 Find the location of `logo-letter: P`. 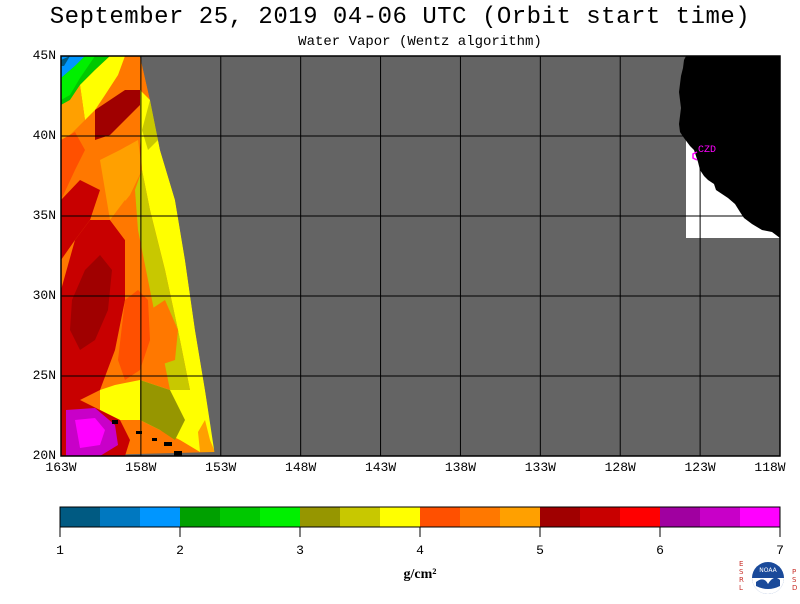

logo-letter: P is located at coordinates (794, 572).